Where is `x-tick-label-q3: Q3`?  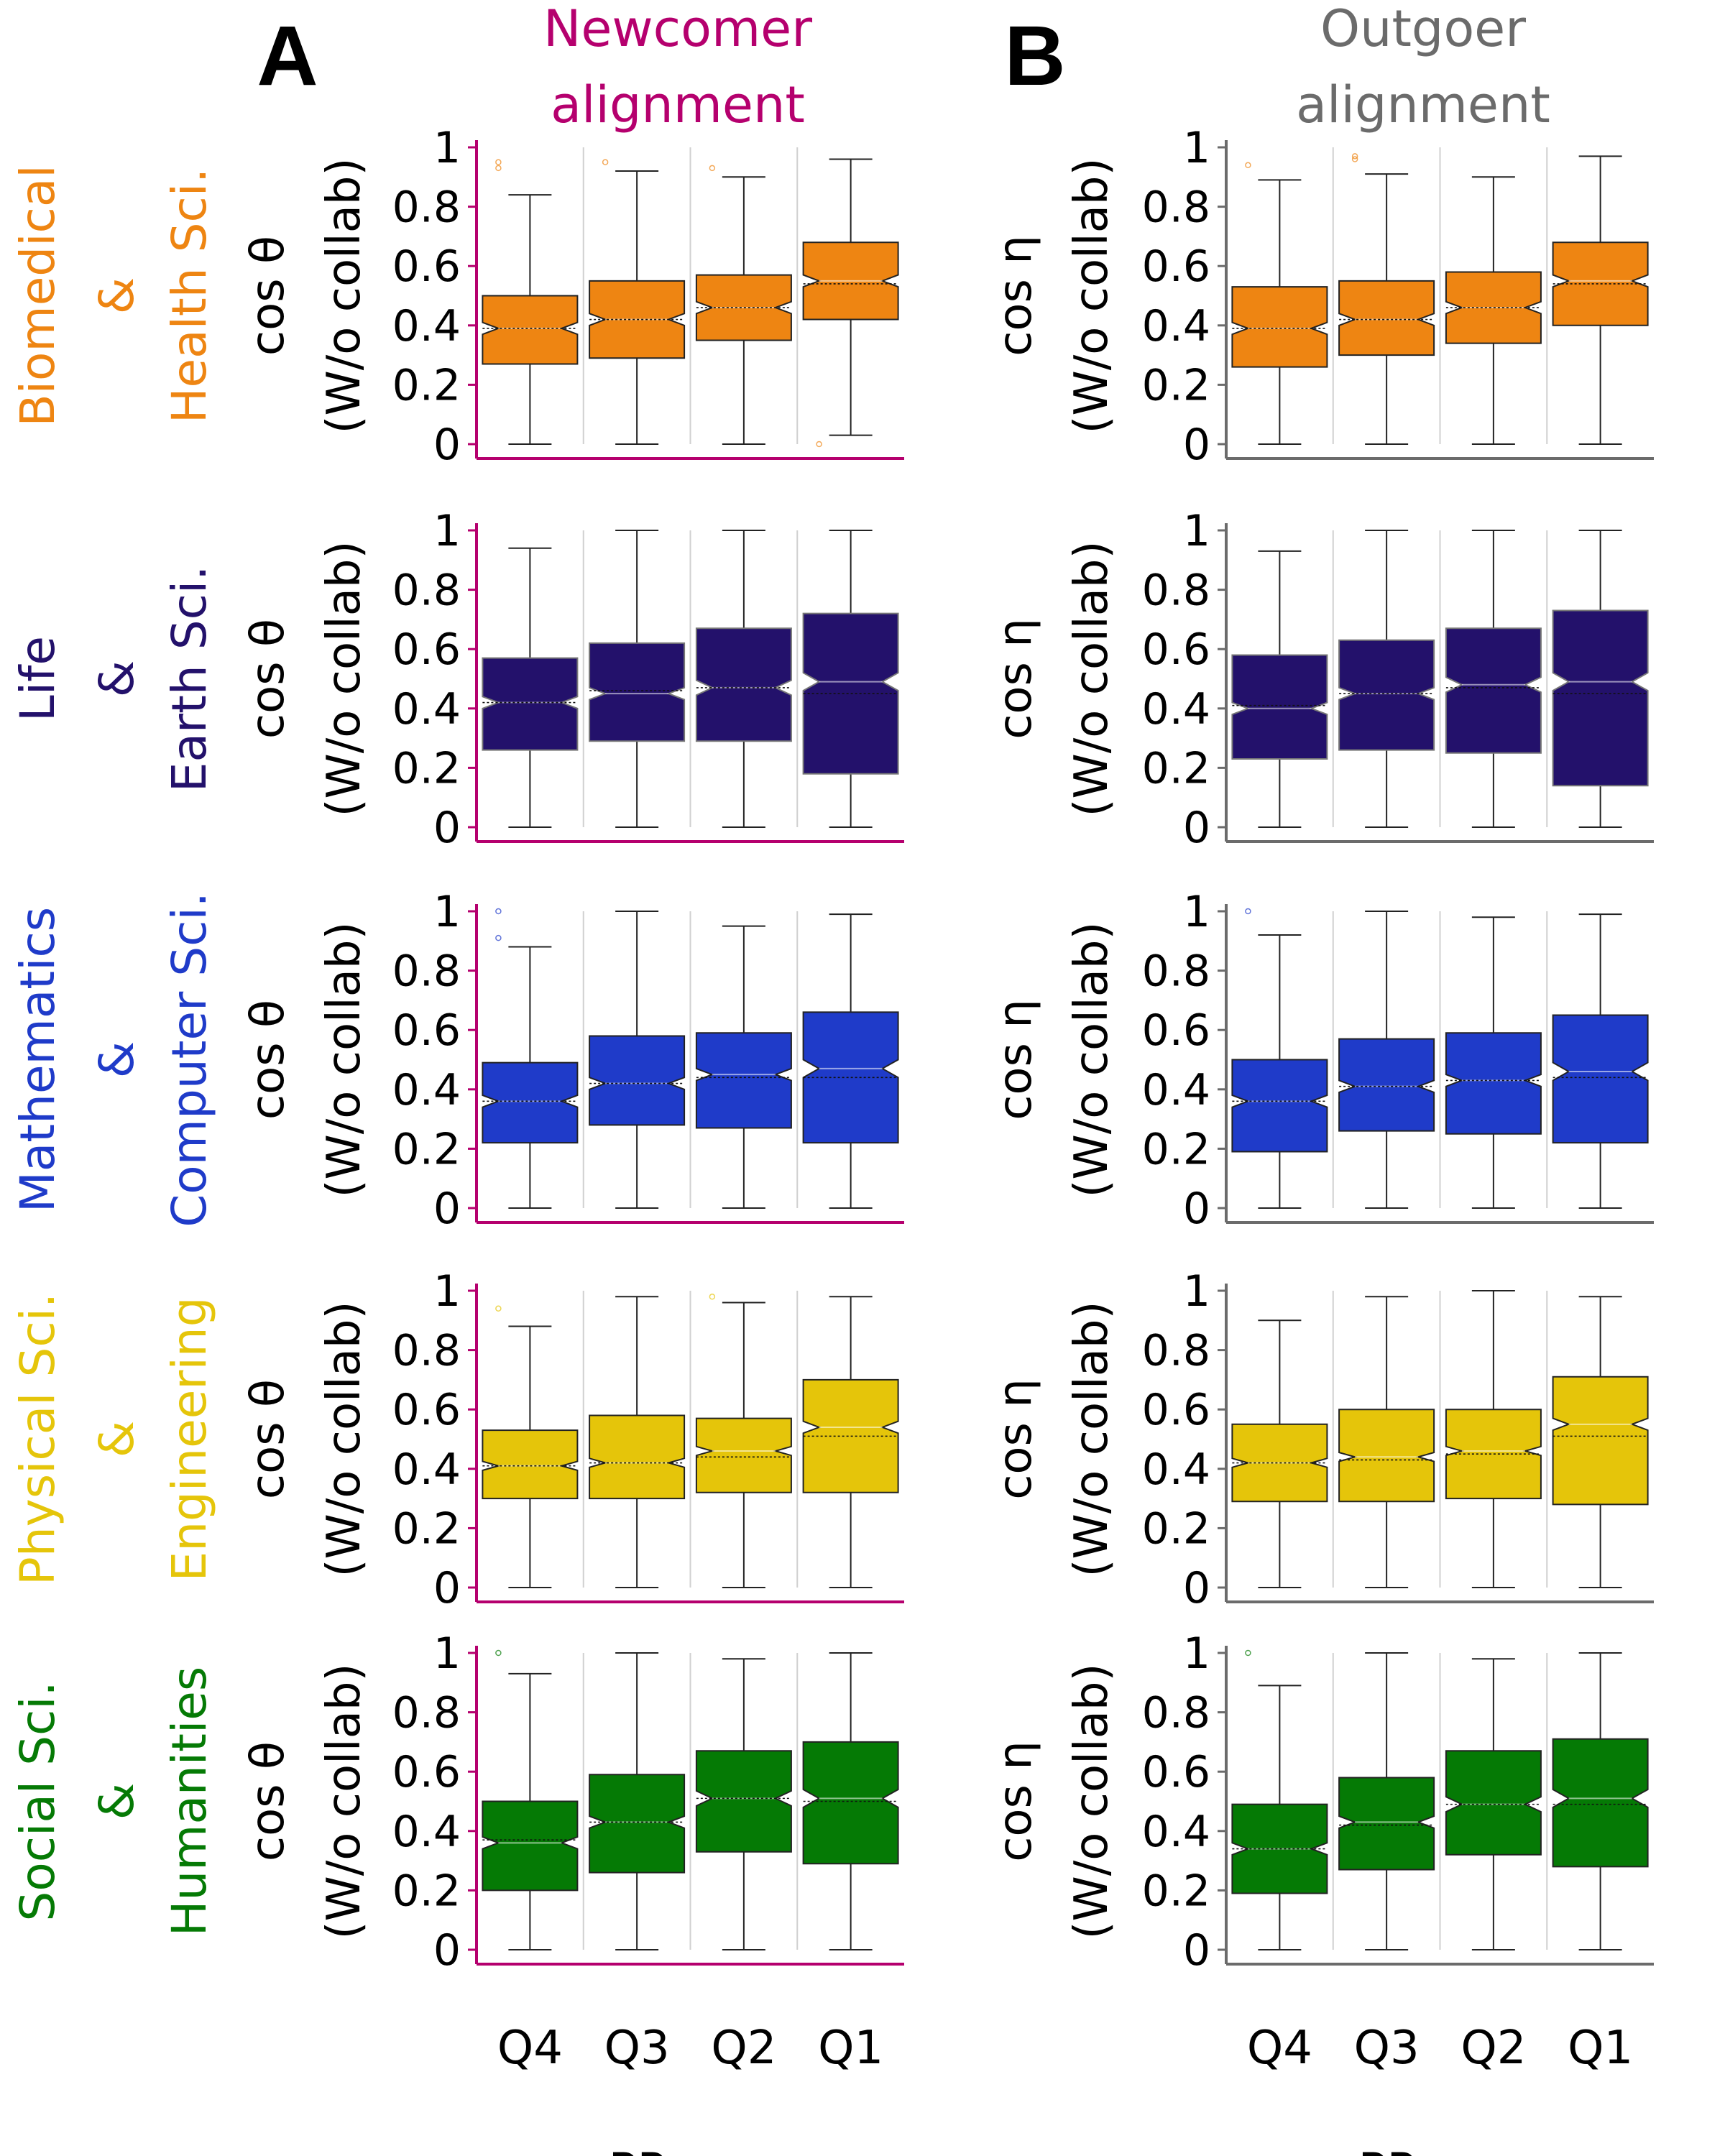
x-tick-label-q3: Q3 is located at coordinates (1387, 2049).